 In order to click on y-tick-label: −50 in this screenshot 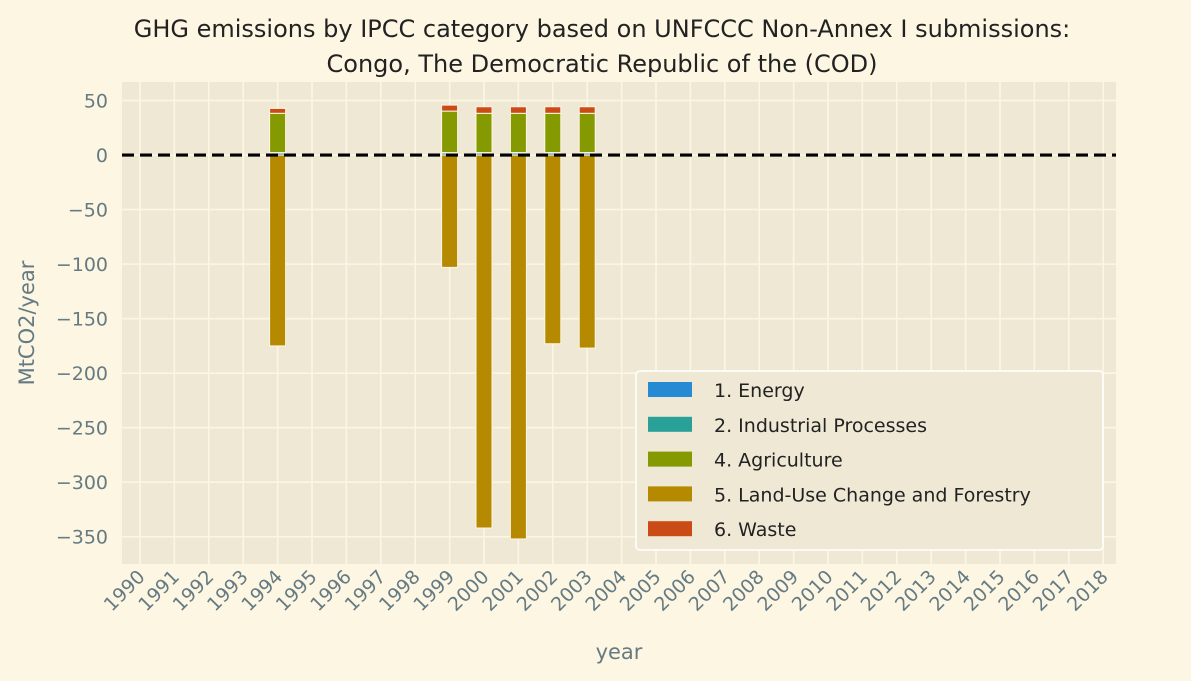, I will do `click(88, 211)`.